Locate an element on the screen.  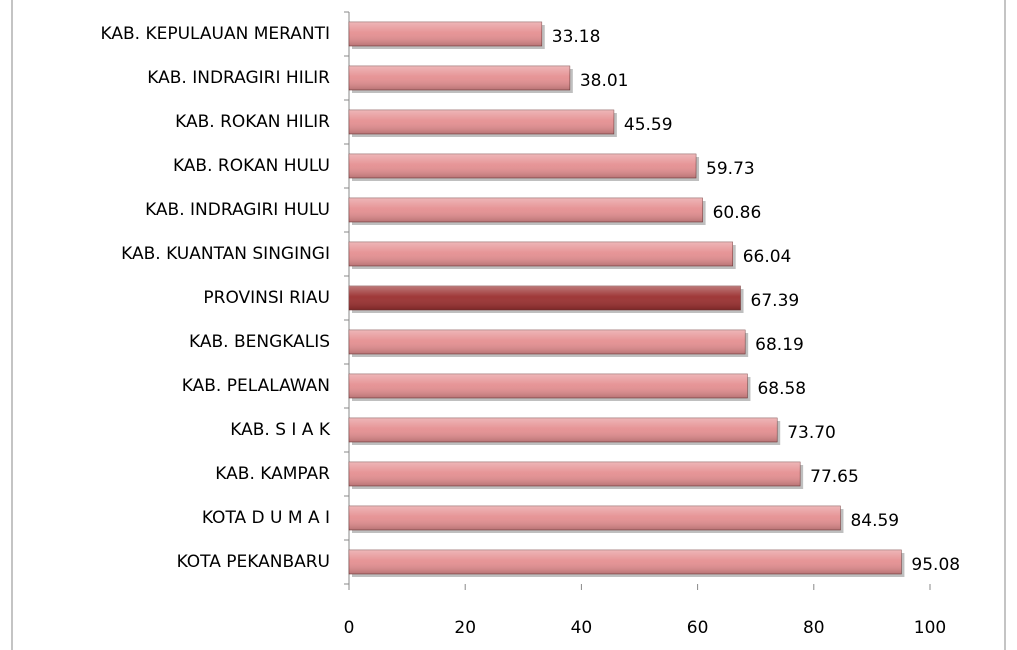
y-tick-label: KOTA PEKANBARU is located at coordinates (253, 562).